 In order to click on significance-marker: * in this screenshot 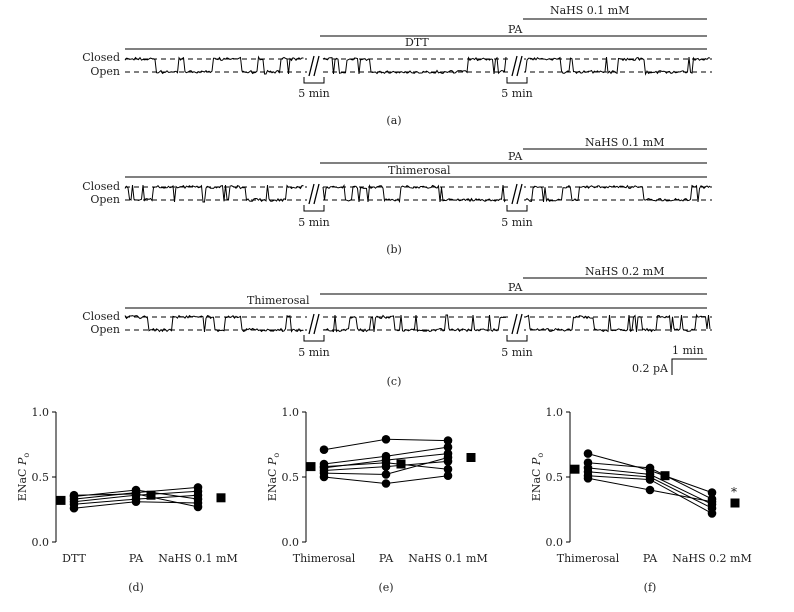, I will do `click(734, 492)`.